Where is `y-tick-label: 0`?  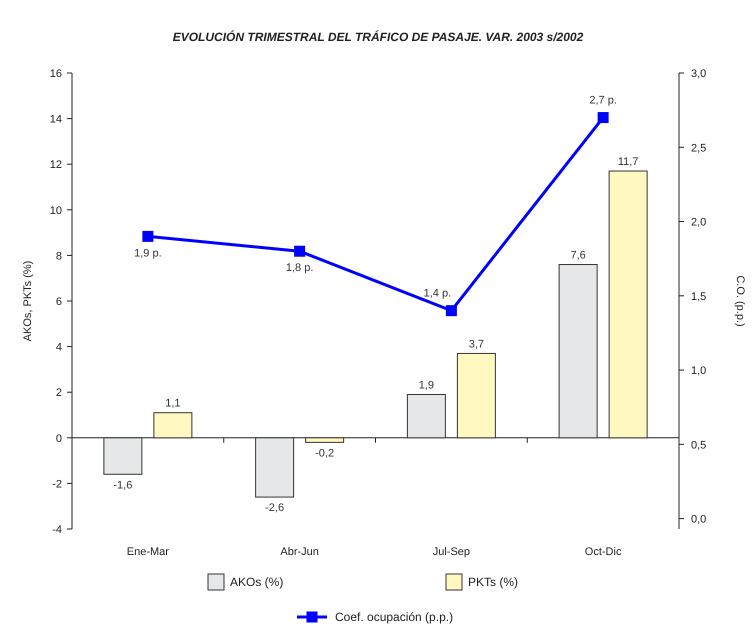
y-tick-label: 0 is located at coordinates (59, 438).